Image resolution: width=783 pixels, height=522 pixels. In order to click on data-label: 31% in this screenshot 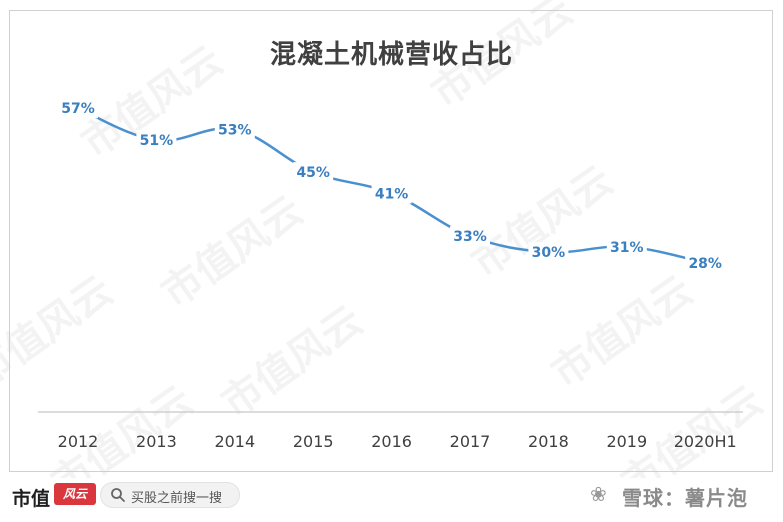, I will do `click(627, 248)`.